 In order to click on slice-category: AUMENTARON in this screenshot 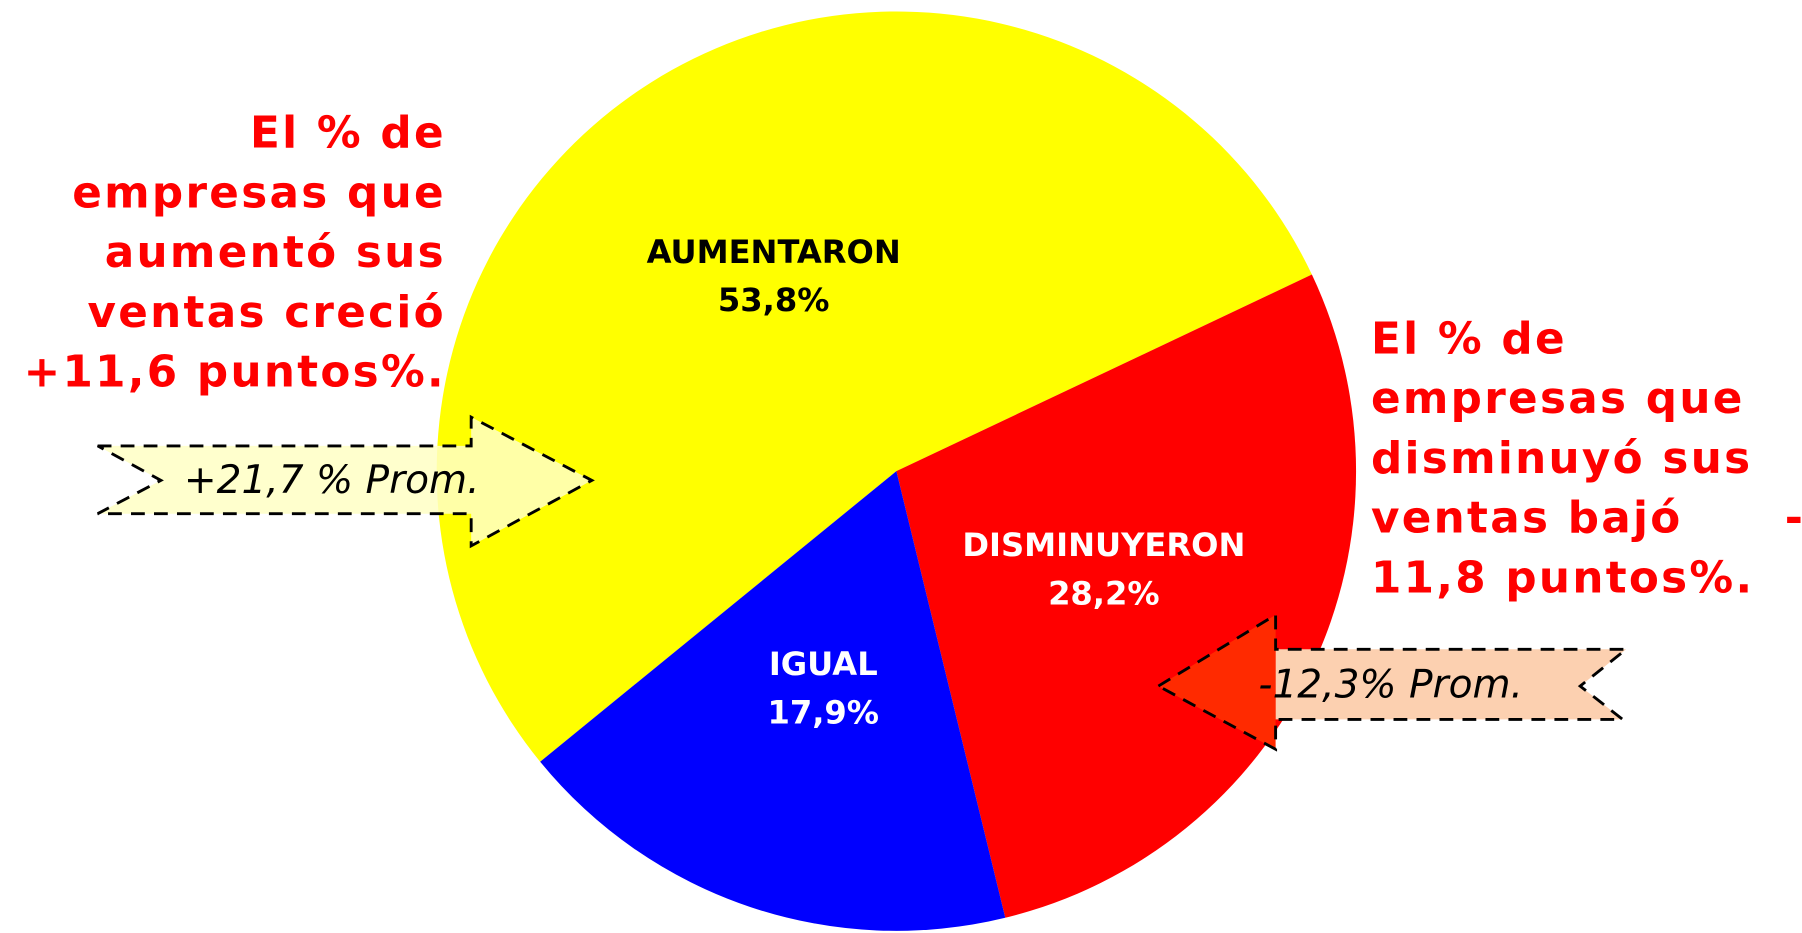, I will do `click(774, 252)`.